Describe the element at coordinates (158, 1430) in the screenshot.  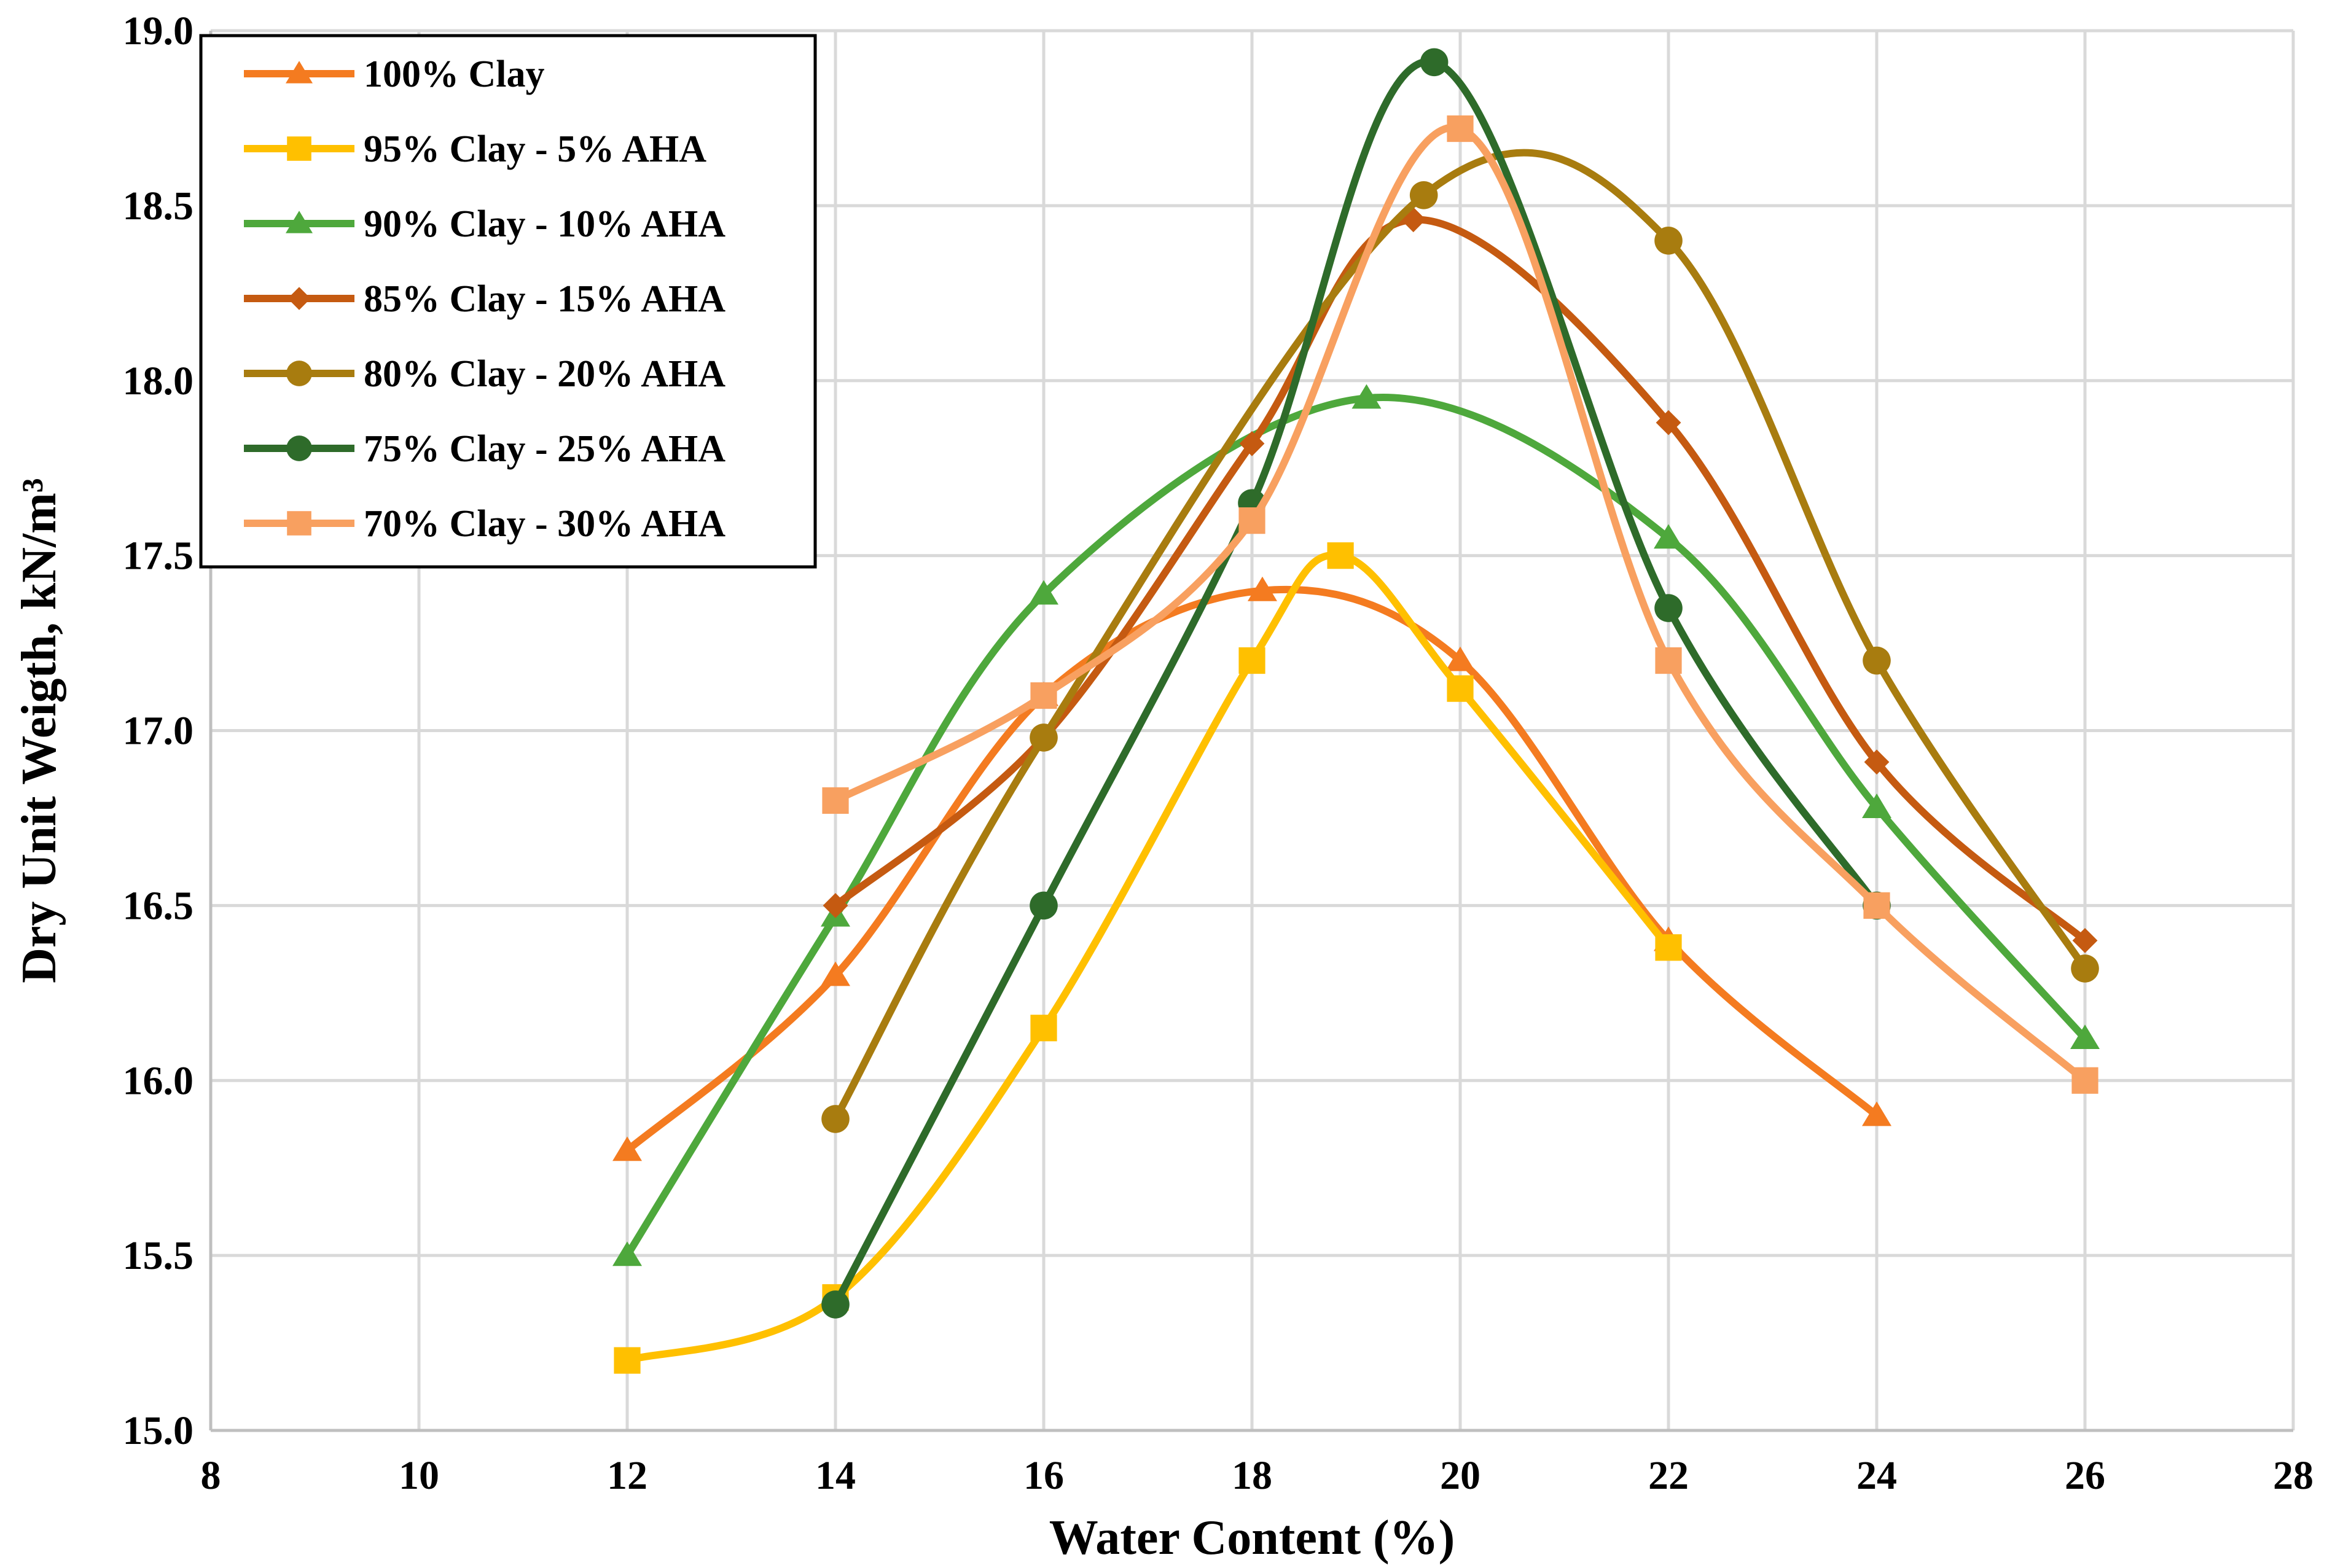
I see `y-tick-label: 15.0` at that location.